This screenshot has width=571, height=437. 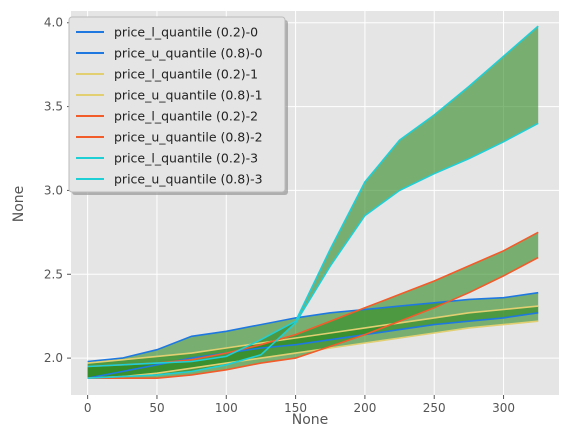 I want to click on legend-label-upper-1: price_u_quantile (0.8)-1, so click(x=188, y=95).